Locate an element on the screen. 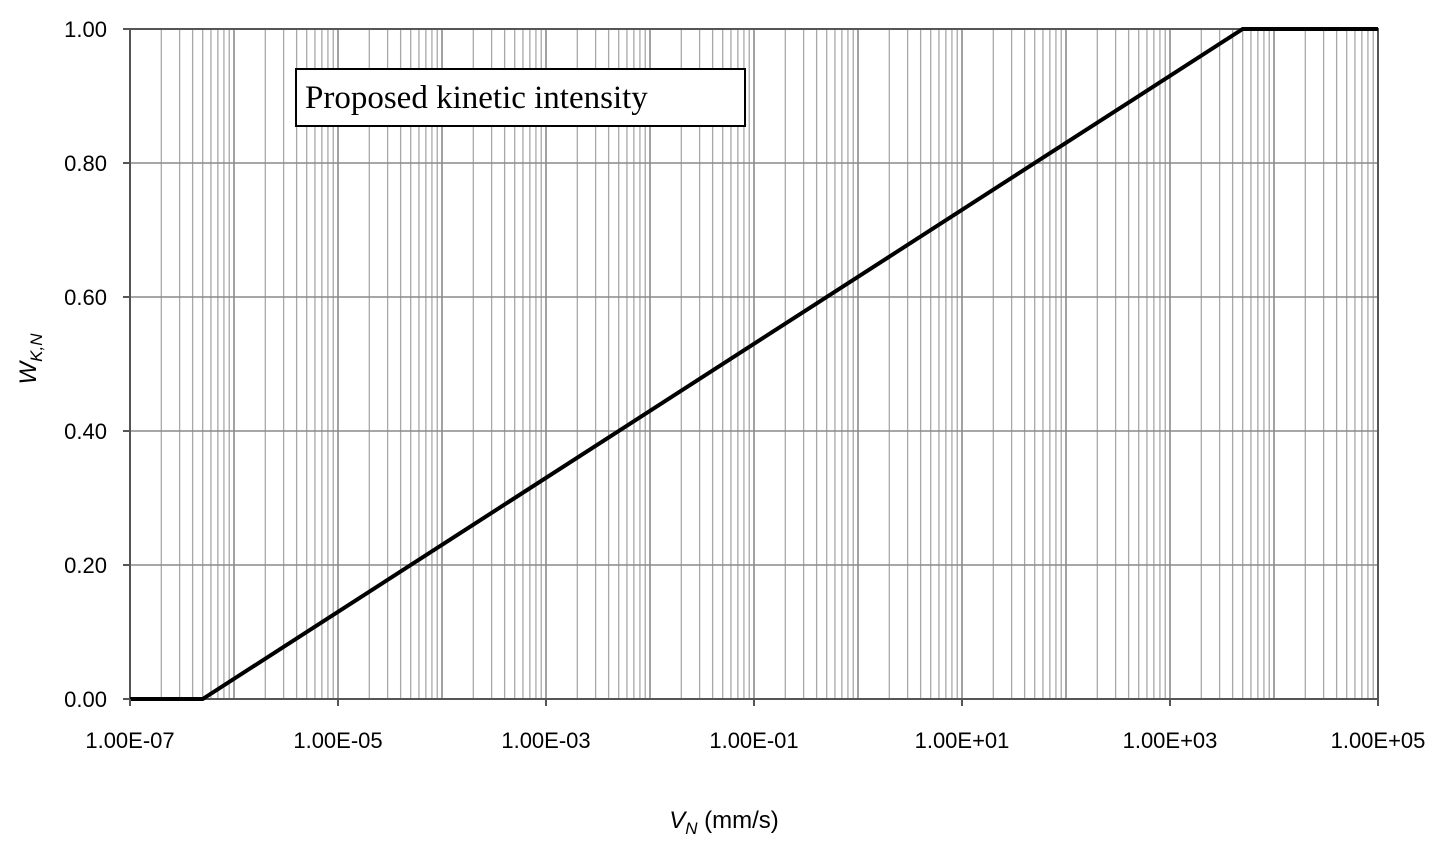 This screenshot has width=1440, height=859. x-tick-label: 1.00E-05 is located at coordinates (337, 740).